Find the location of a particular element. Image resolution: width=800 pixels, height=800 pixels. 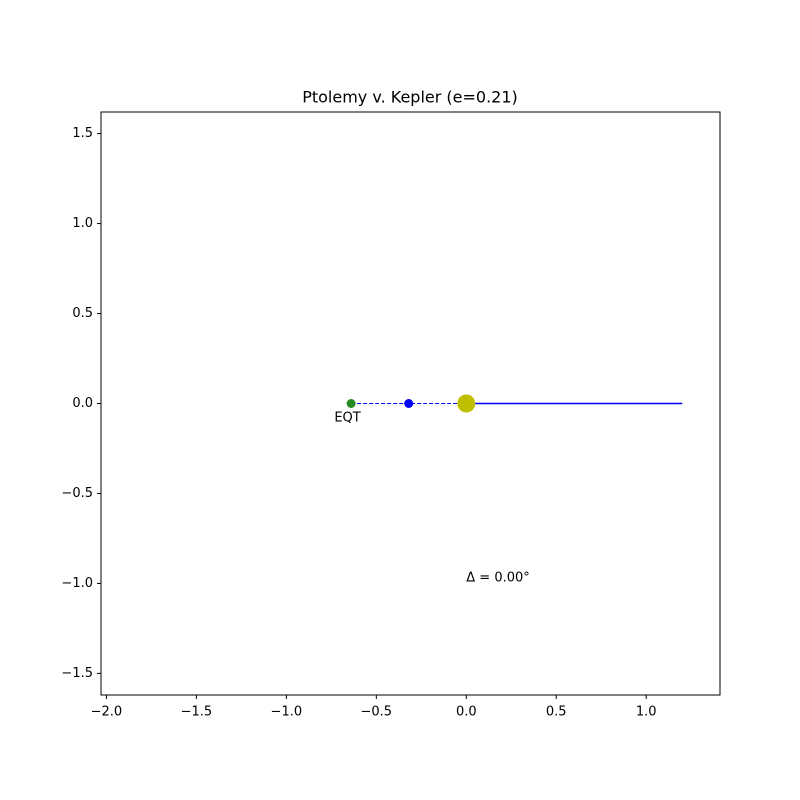

chart-title: Ptolemy v. Kepler (e=0.21) is located at coordinates (410, 97).